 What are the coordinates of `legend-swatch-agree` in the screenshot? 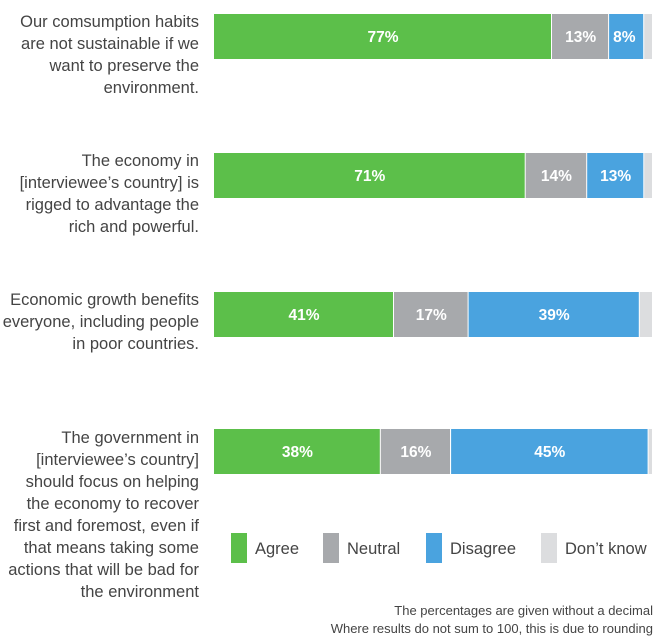 It's located at (239, 548).